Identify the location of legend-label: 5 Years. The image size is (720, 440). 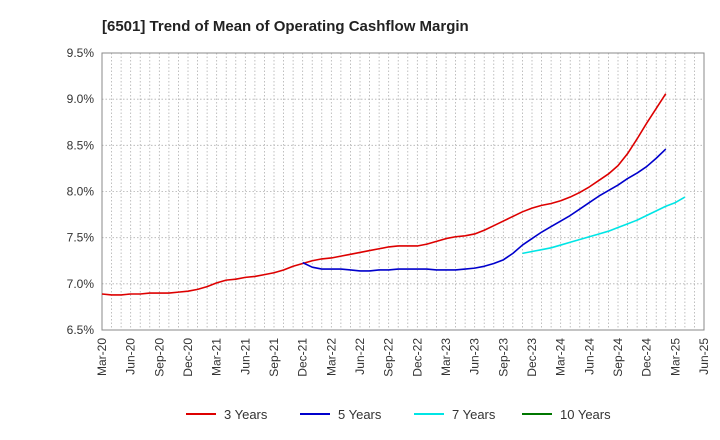
(360, 414).